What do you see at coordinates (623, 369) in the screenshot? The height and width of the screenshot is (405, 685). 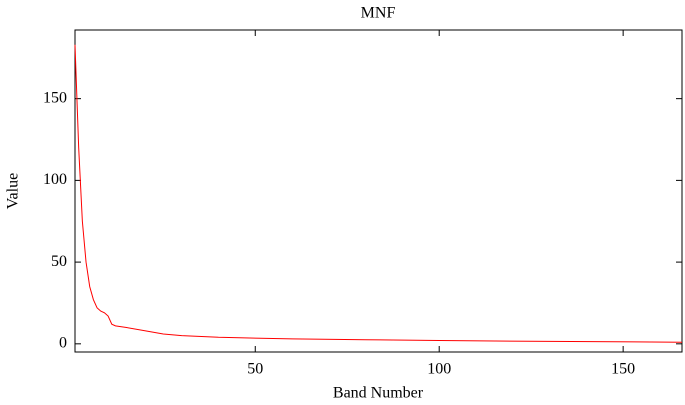 I see `x-tick-label: 150` at bounding box center [623, 369].